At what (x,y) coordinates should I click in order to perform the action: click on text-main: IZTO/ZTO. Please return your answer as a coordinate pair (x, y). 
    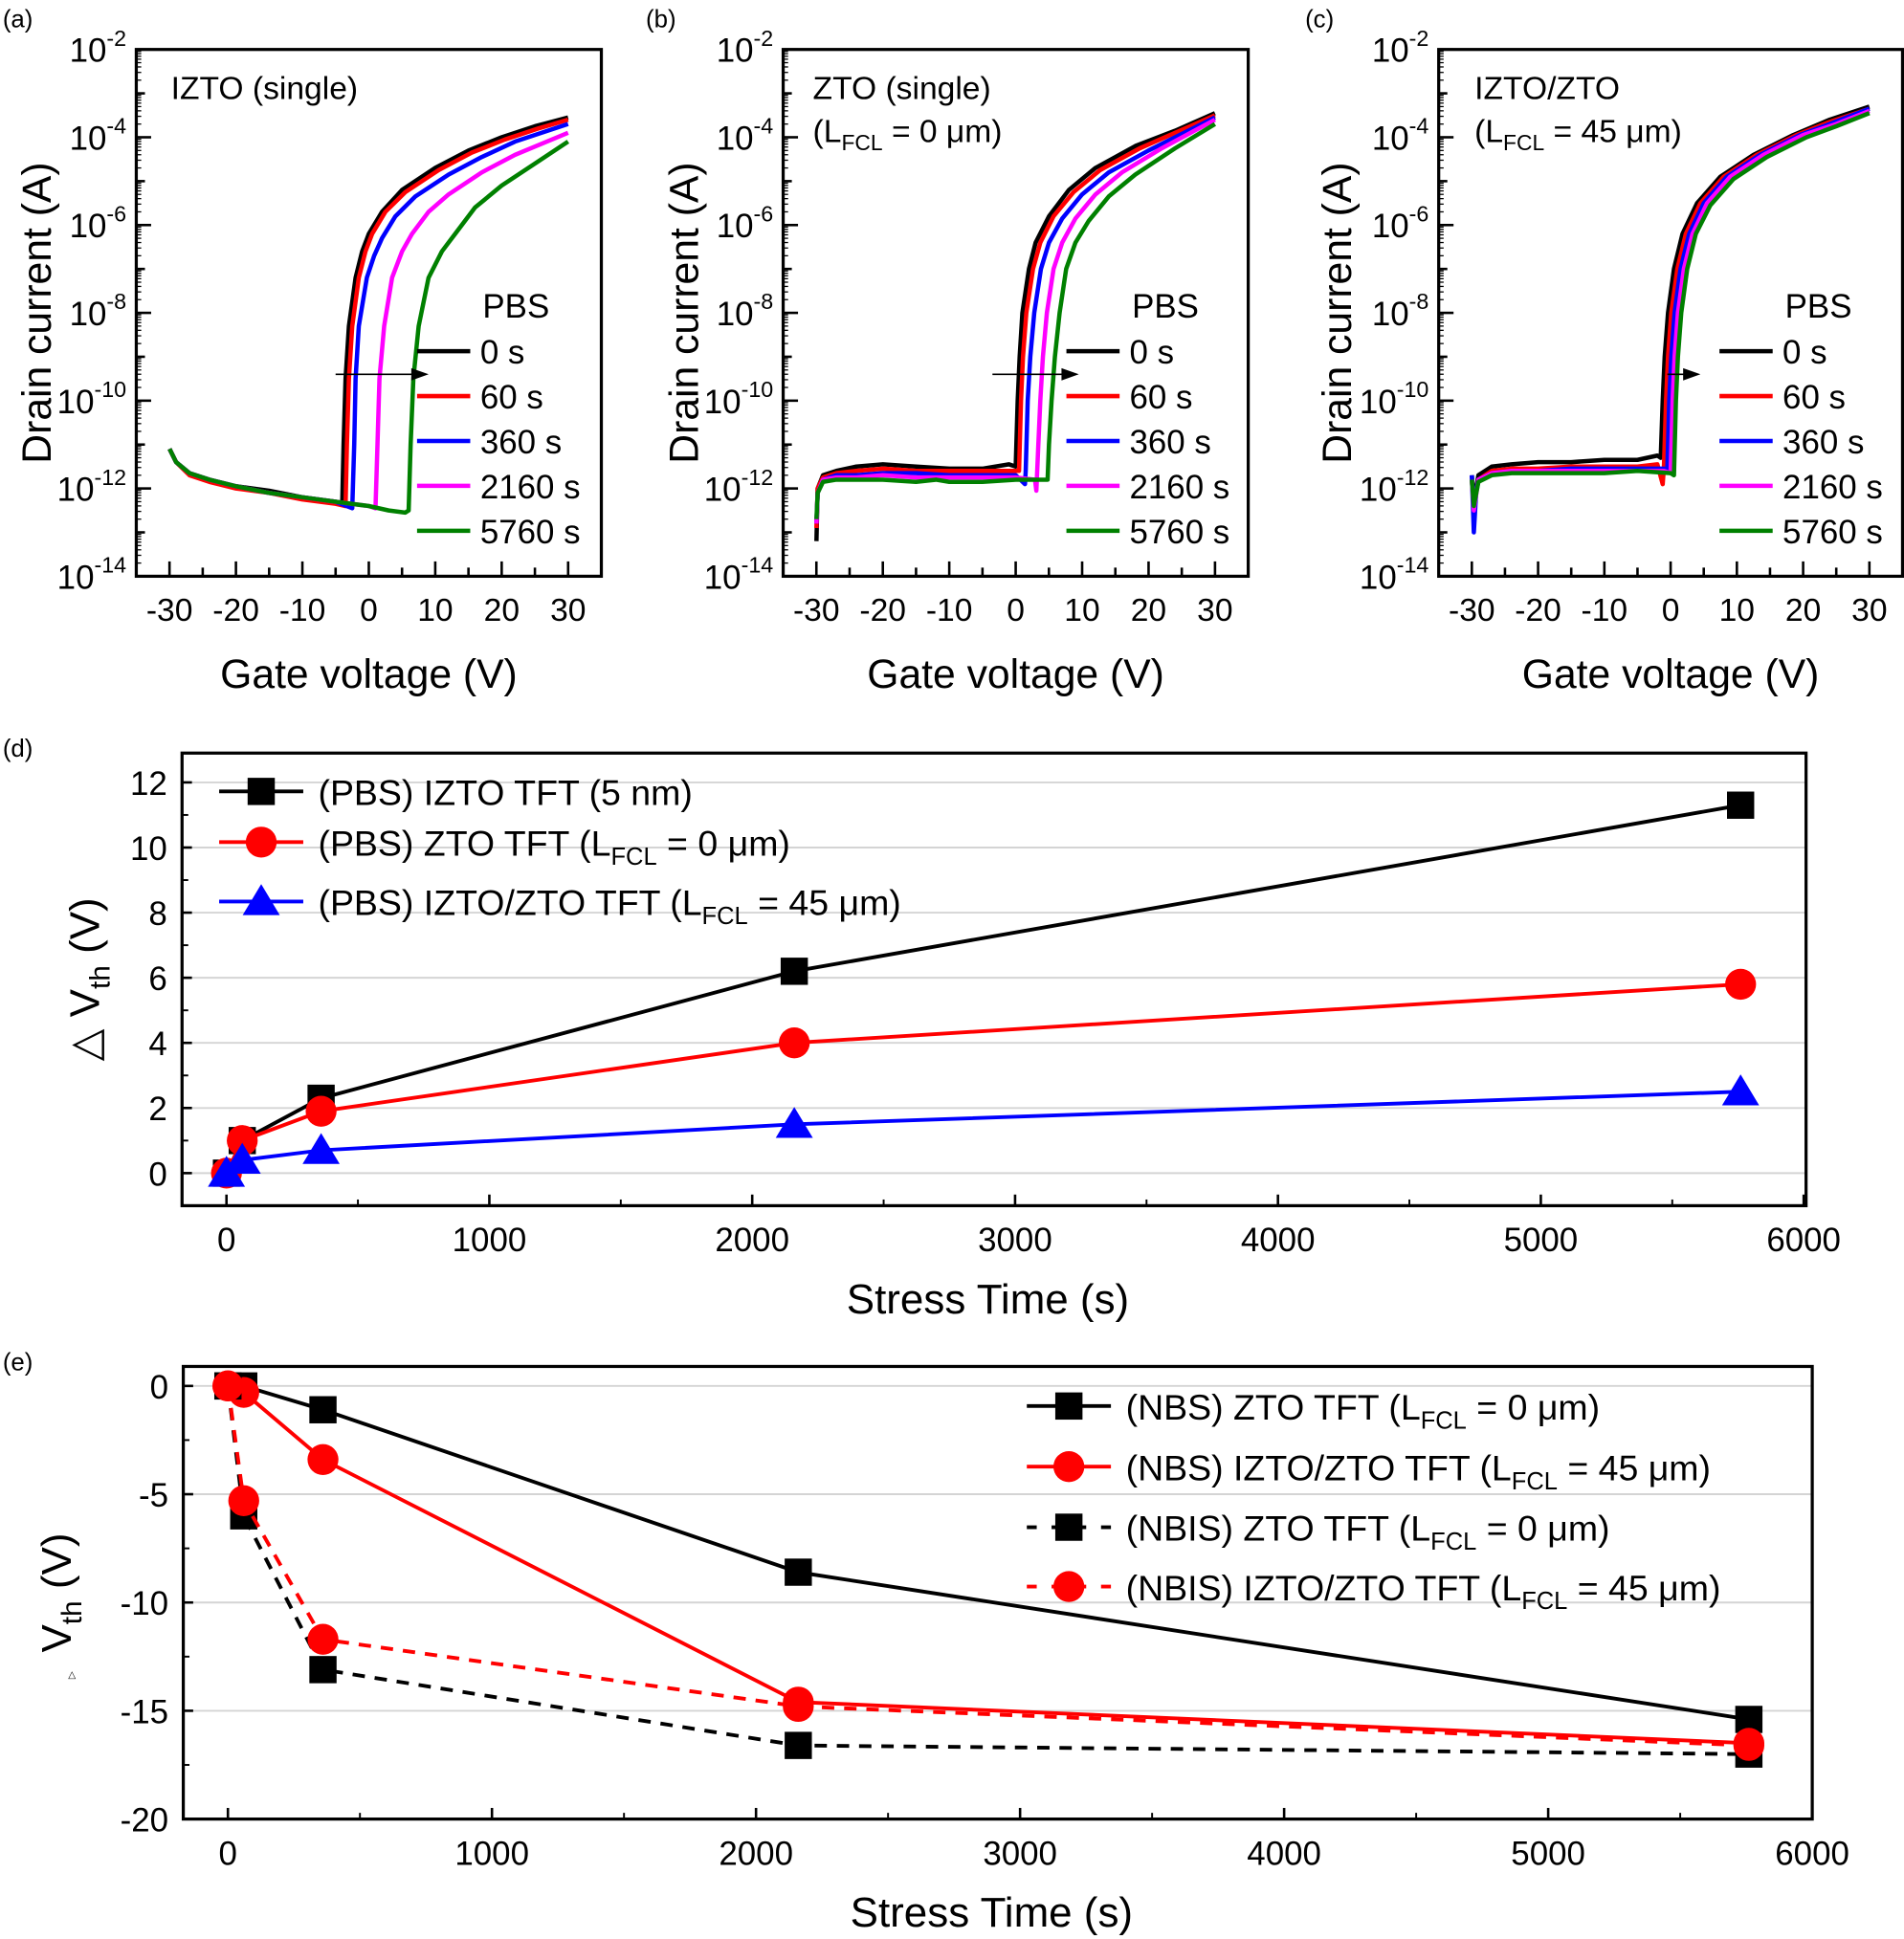
    Looking at the image, I should click on (1547, 88).